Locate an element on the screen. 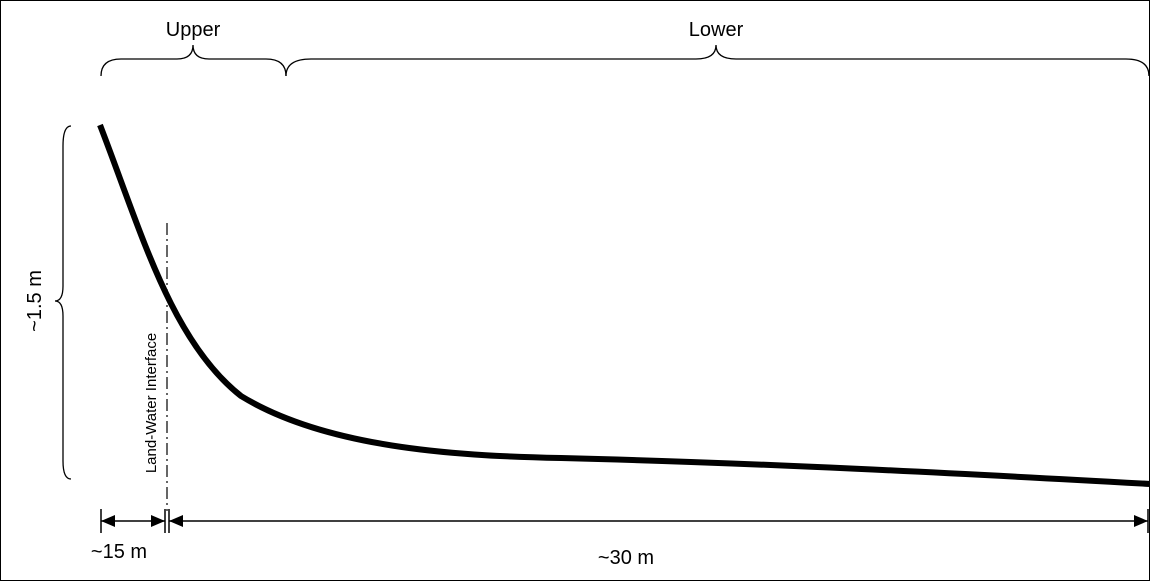  dim-right-arrow-end is located at coordinates (1141, 521).